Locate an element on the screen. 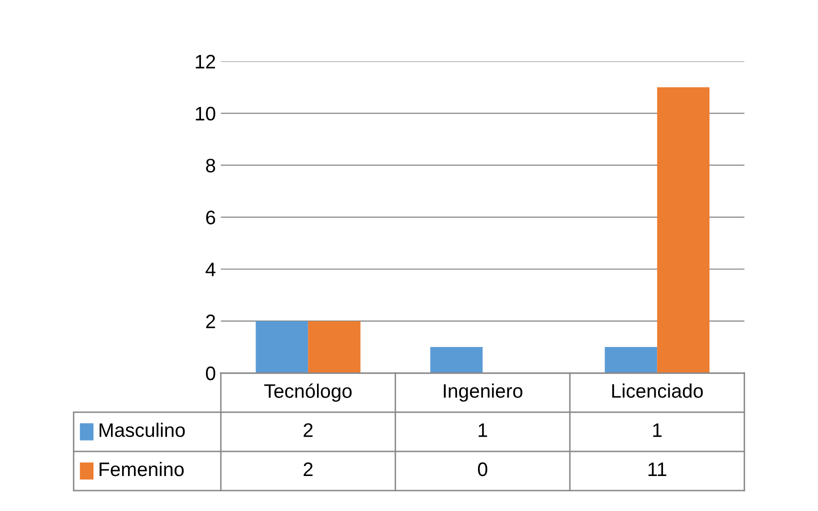 Image resolution: width=818 pixels, height=511 pixels. x-tick-label: Ingeniero is located at coordinates (483, 393).